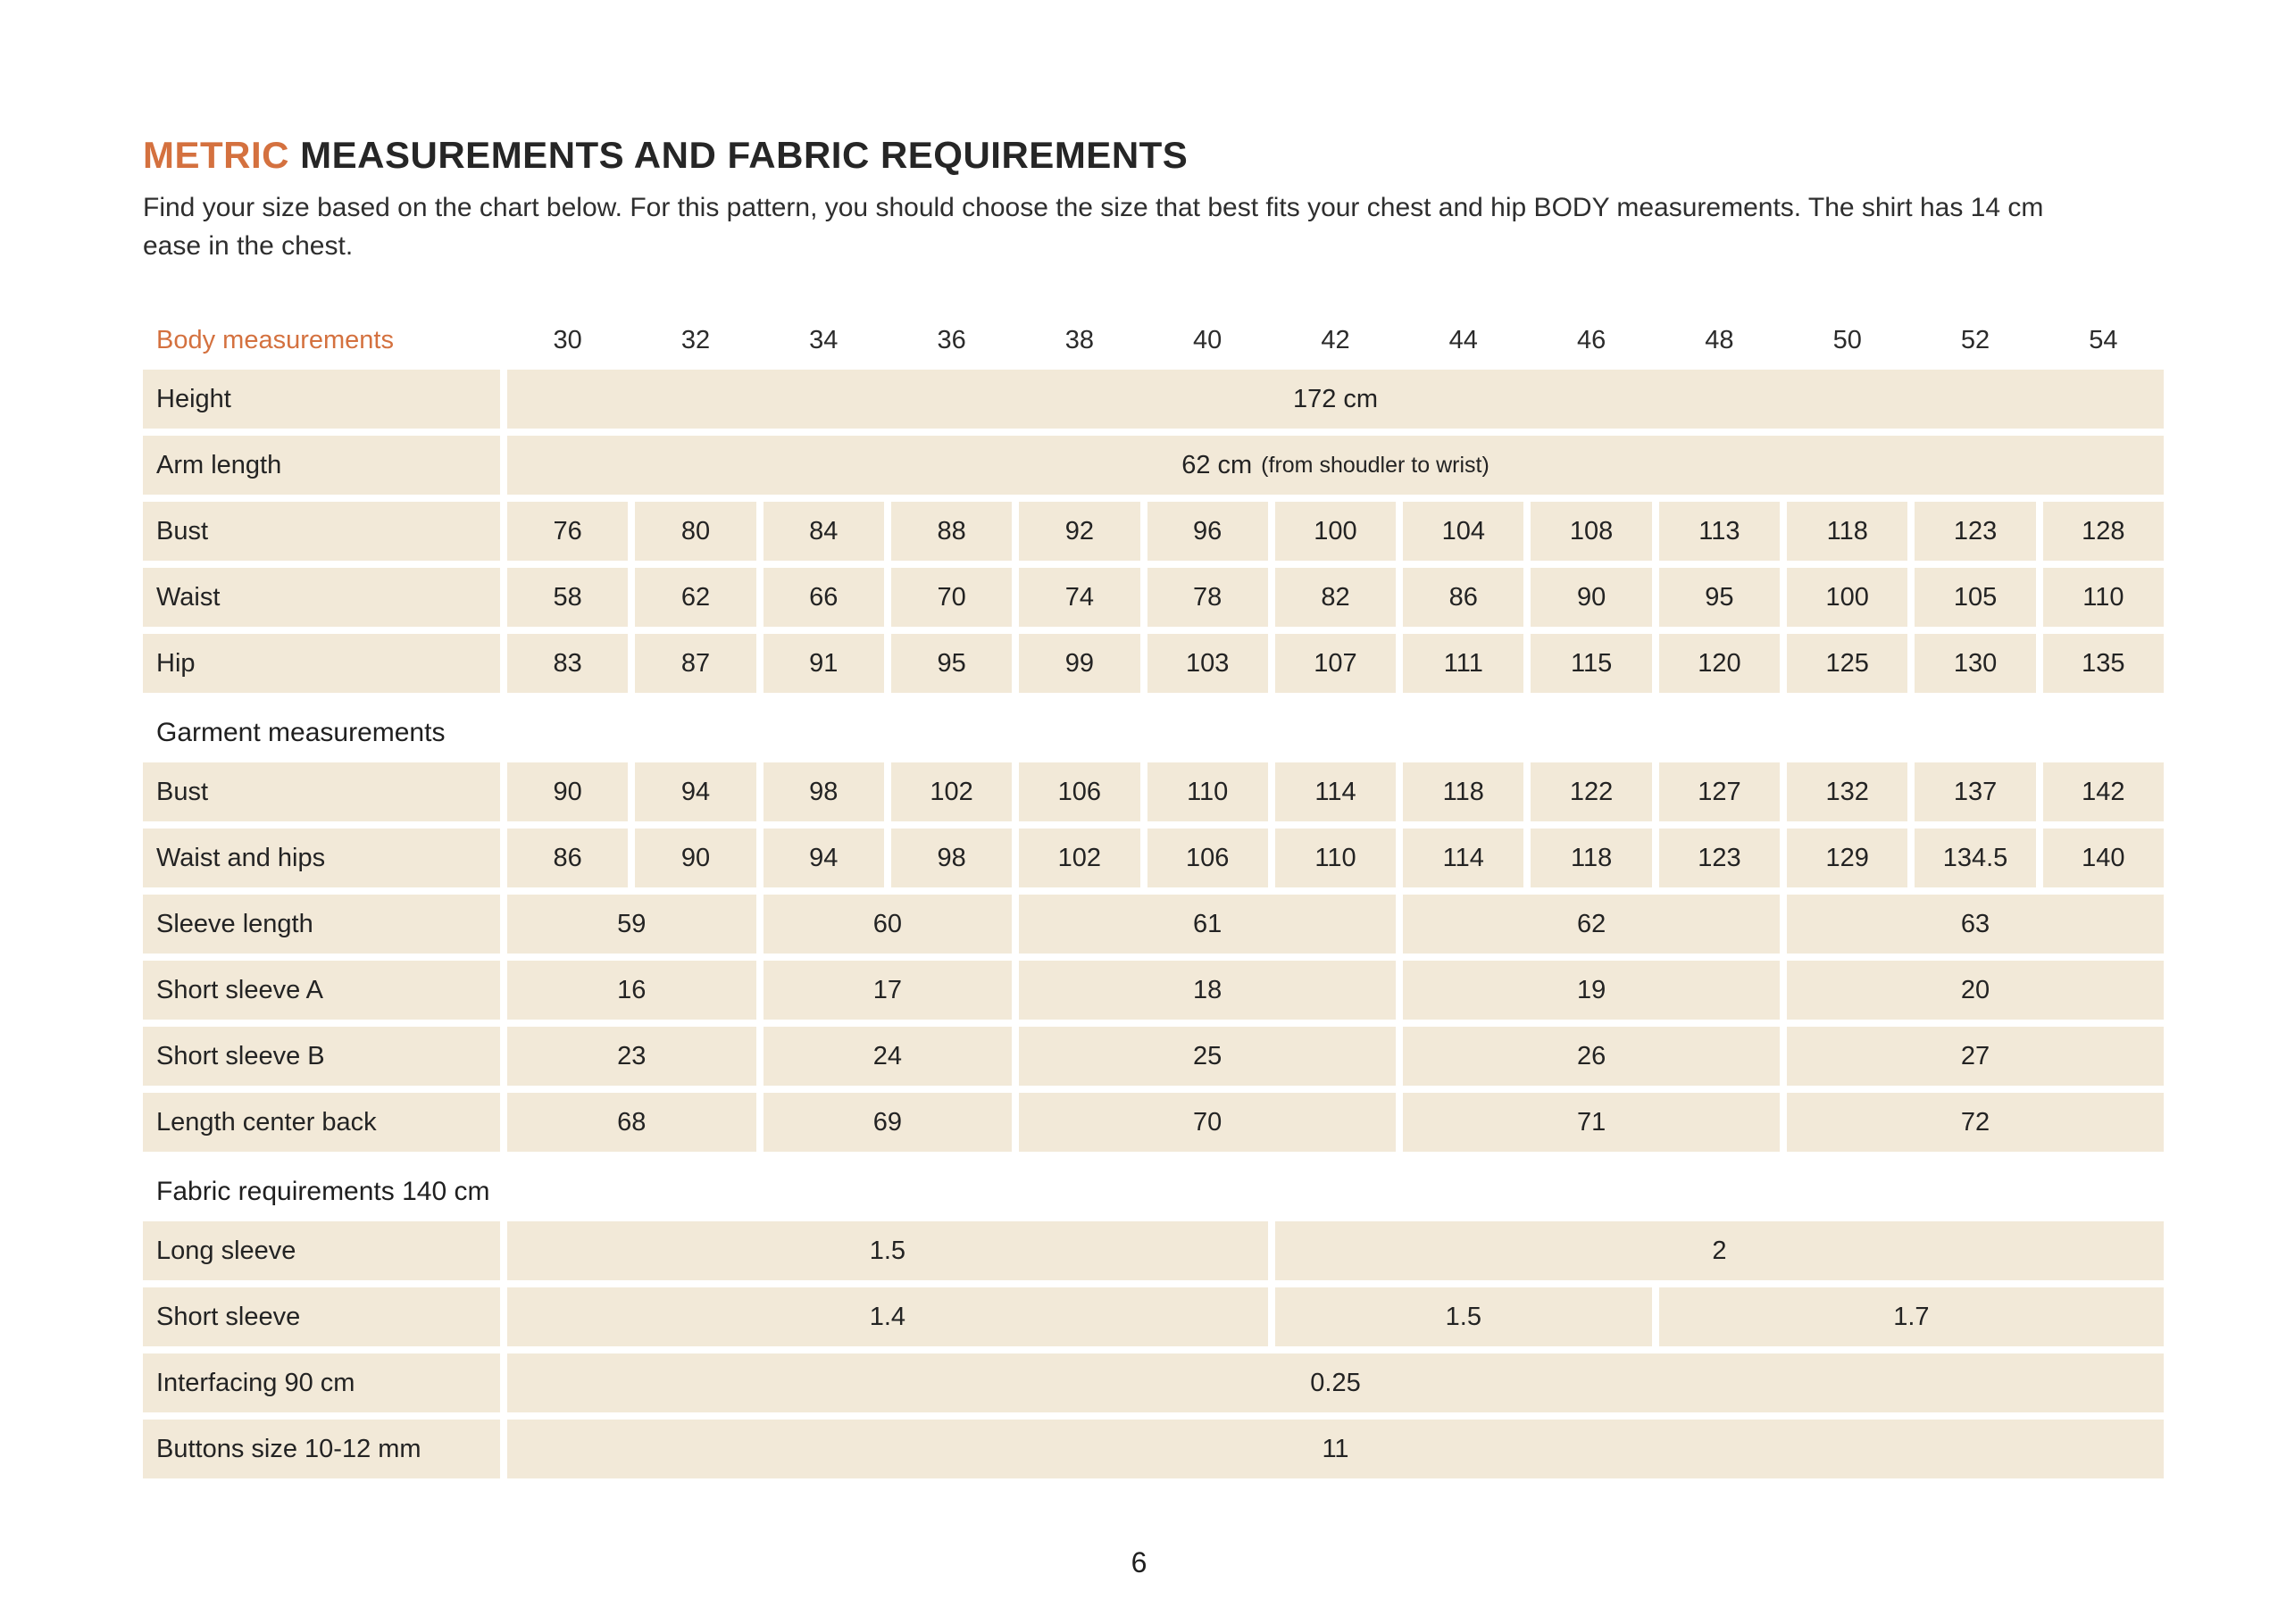 The width and height of the screenshot is (2278, 1624). Describe the element at coordinates (1591, 664) in the screenshot. I see `value-cell: 115` at that location.